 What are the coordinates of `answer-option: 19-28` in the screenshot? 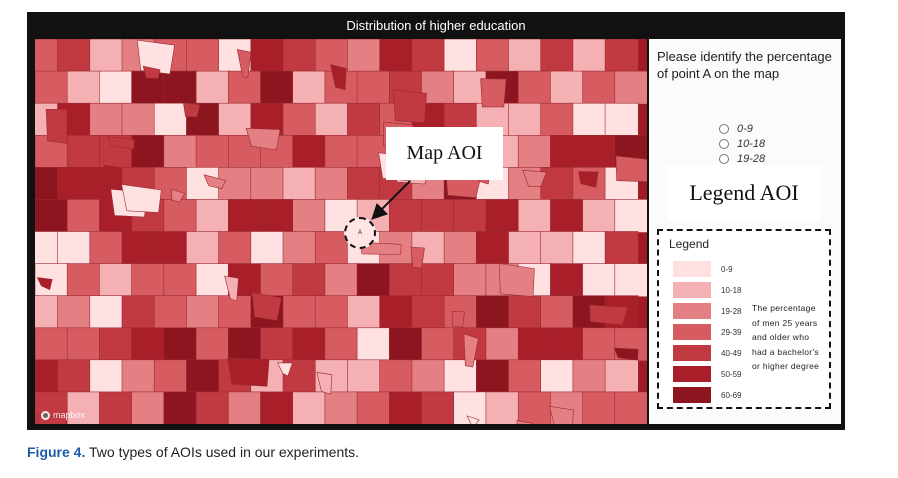 It's located at (742, 158).